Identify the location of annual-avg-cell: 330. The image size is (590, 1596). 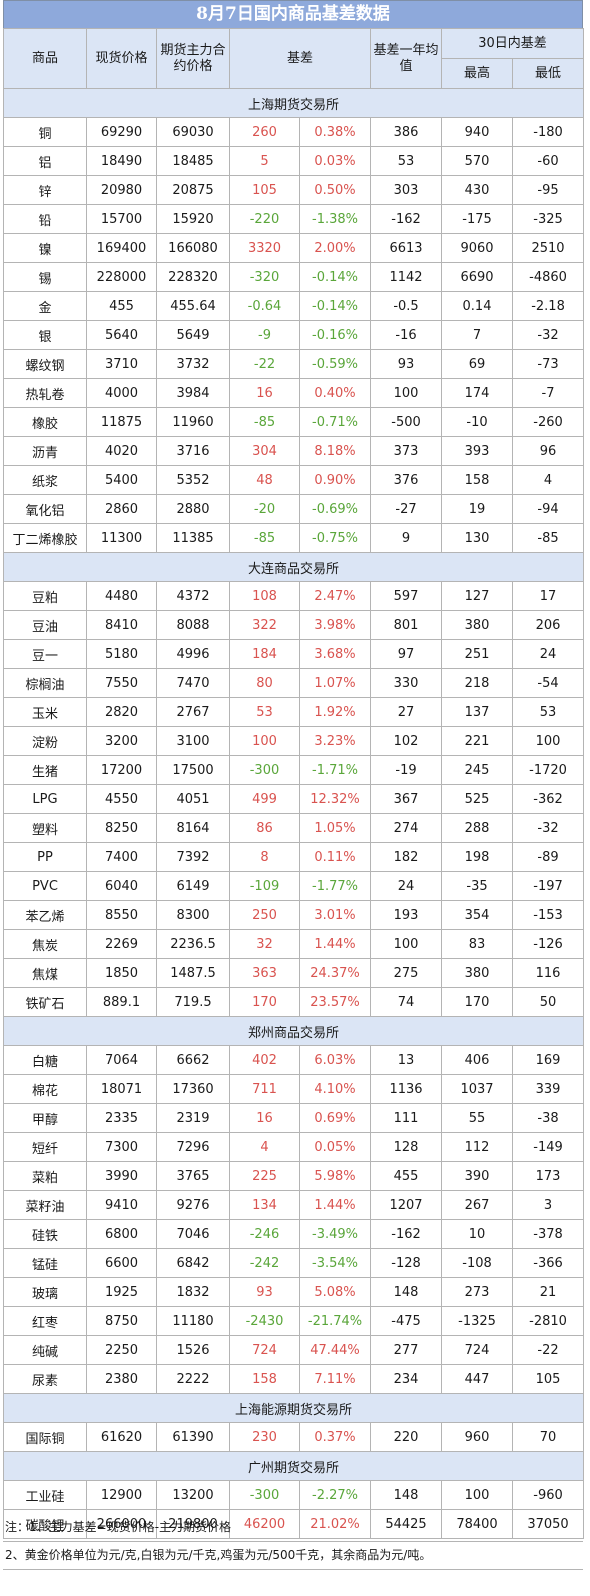
(406, 683).